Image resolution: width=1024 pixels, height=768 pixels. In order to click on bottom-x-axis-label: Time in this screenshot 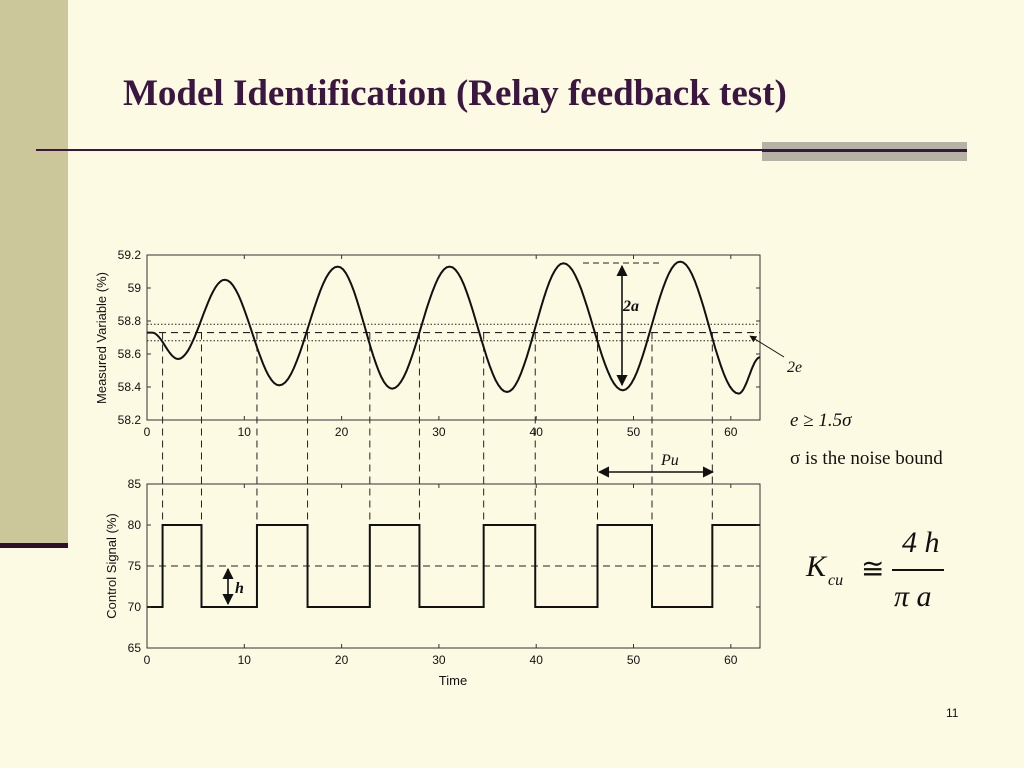, I will do `click(453, 680)`.